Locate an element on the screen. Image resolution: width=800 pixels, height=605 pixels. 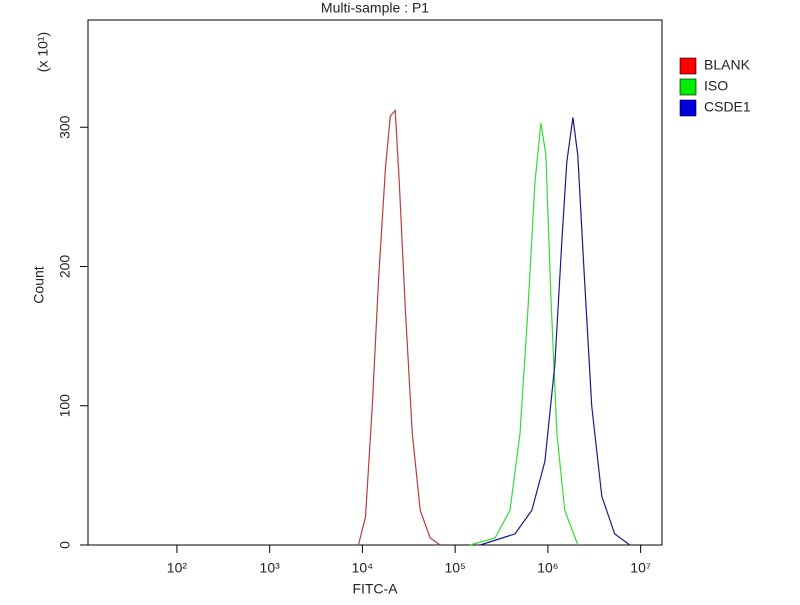
y-tick-label: 0 is located at coordinates (65, 545).